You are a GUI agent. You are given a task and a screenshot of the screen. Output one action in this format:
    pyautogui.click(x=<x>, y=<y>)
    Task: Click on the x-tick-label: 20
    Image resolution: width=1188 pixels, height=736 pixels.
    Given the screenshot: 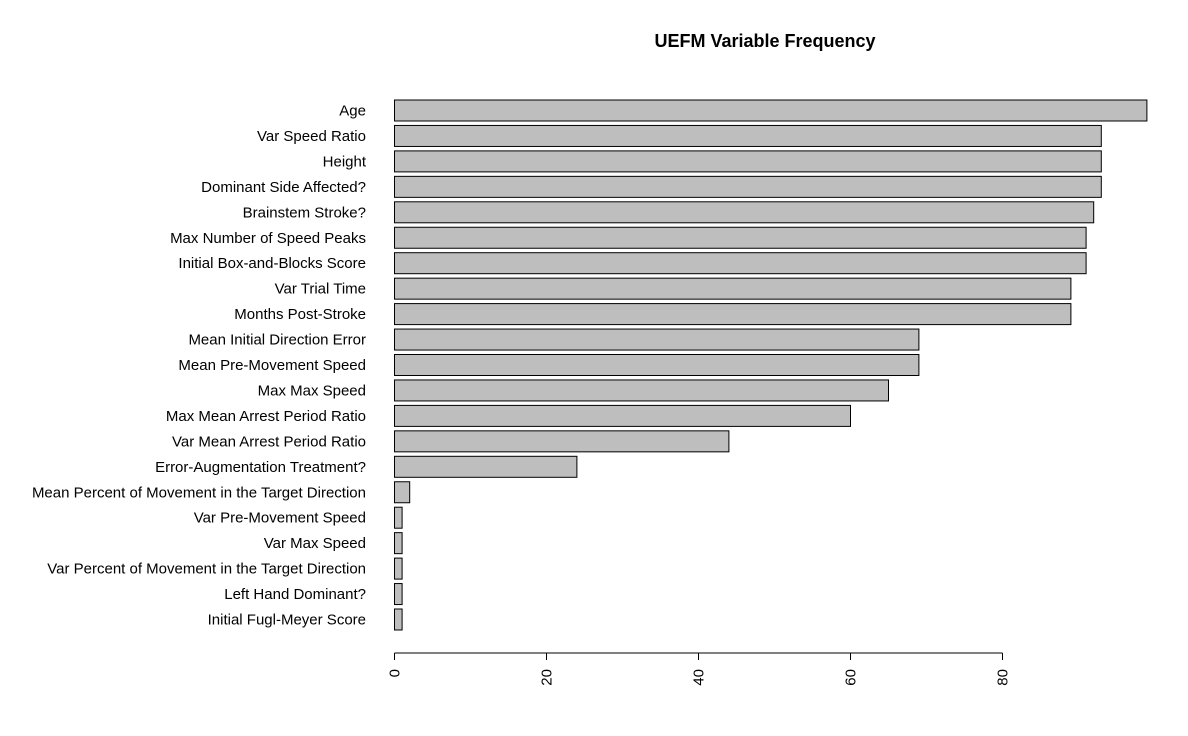 What is the action you would take?
    pyautogui.click(x=547, y=677)
    